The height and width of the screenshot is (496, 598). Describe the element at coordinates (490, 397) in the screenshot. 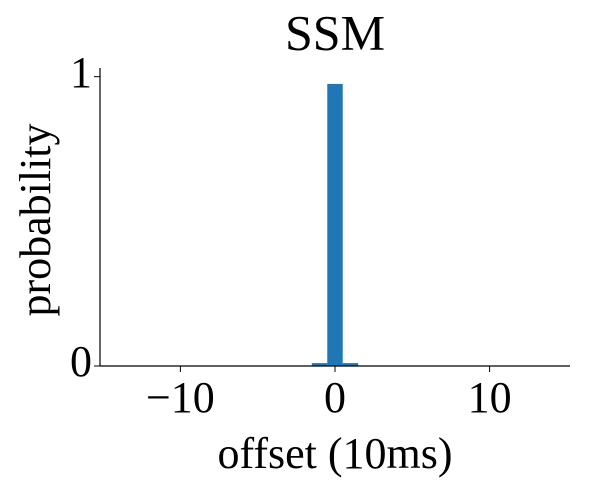

I see `x-tick-label: 10` at that location.